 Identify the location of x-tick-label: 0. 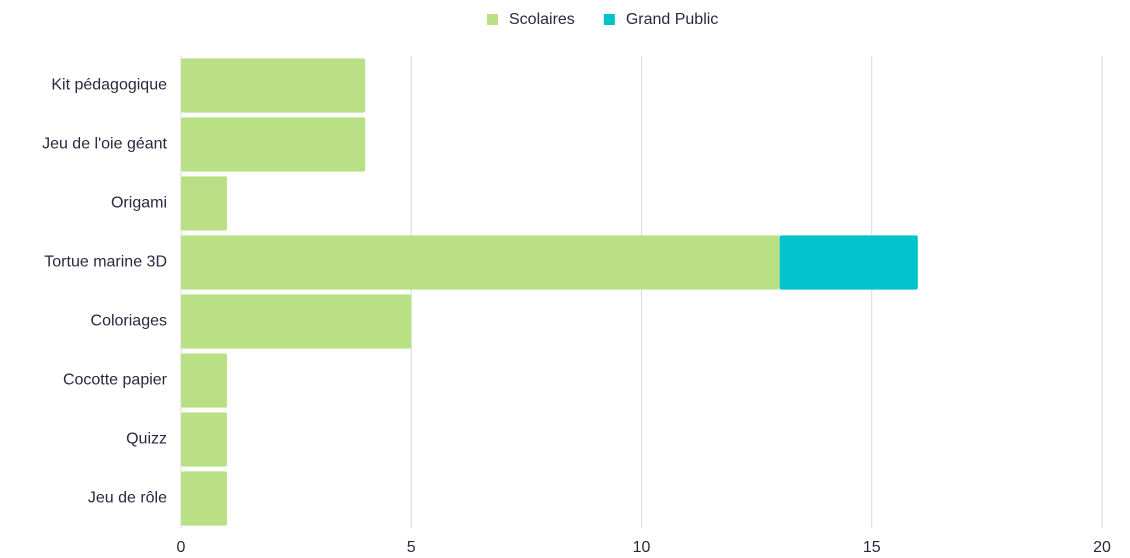
(181, 547).